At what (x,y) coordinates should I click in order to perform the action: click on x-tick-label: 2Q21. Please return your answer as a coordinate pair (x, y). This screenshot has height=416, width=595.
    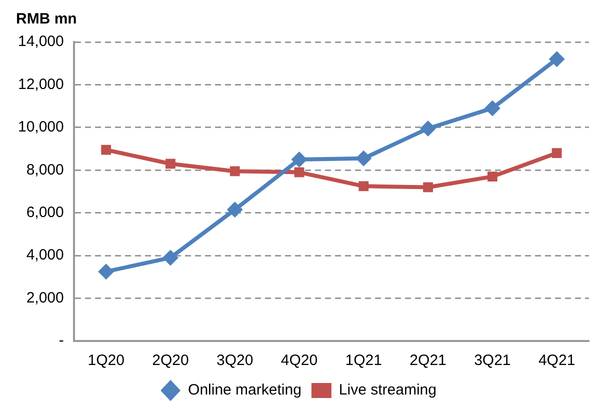
    Looking at the image, I should click on (428, 361).